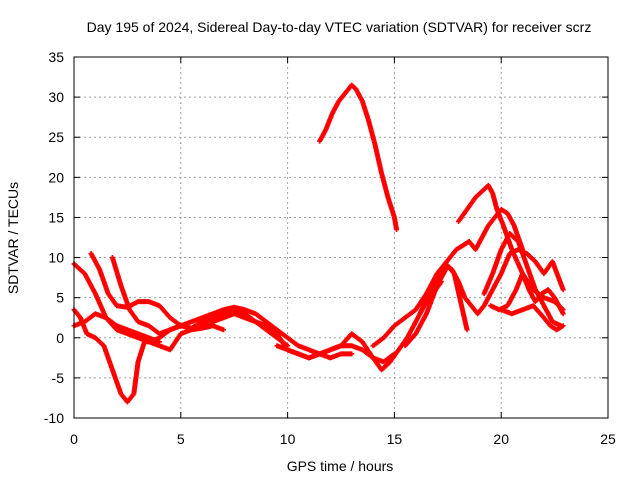  Describe the element at coordinates (54, 418) in the screenshot. I see `y-tick-label: -10` at that location.